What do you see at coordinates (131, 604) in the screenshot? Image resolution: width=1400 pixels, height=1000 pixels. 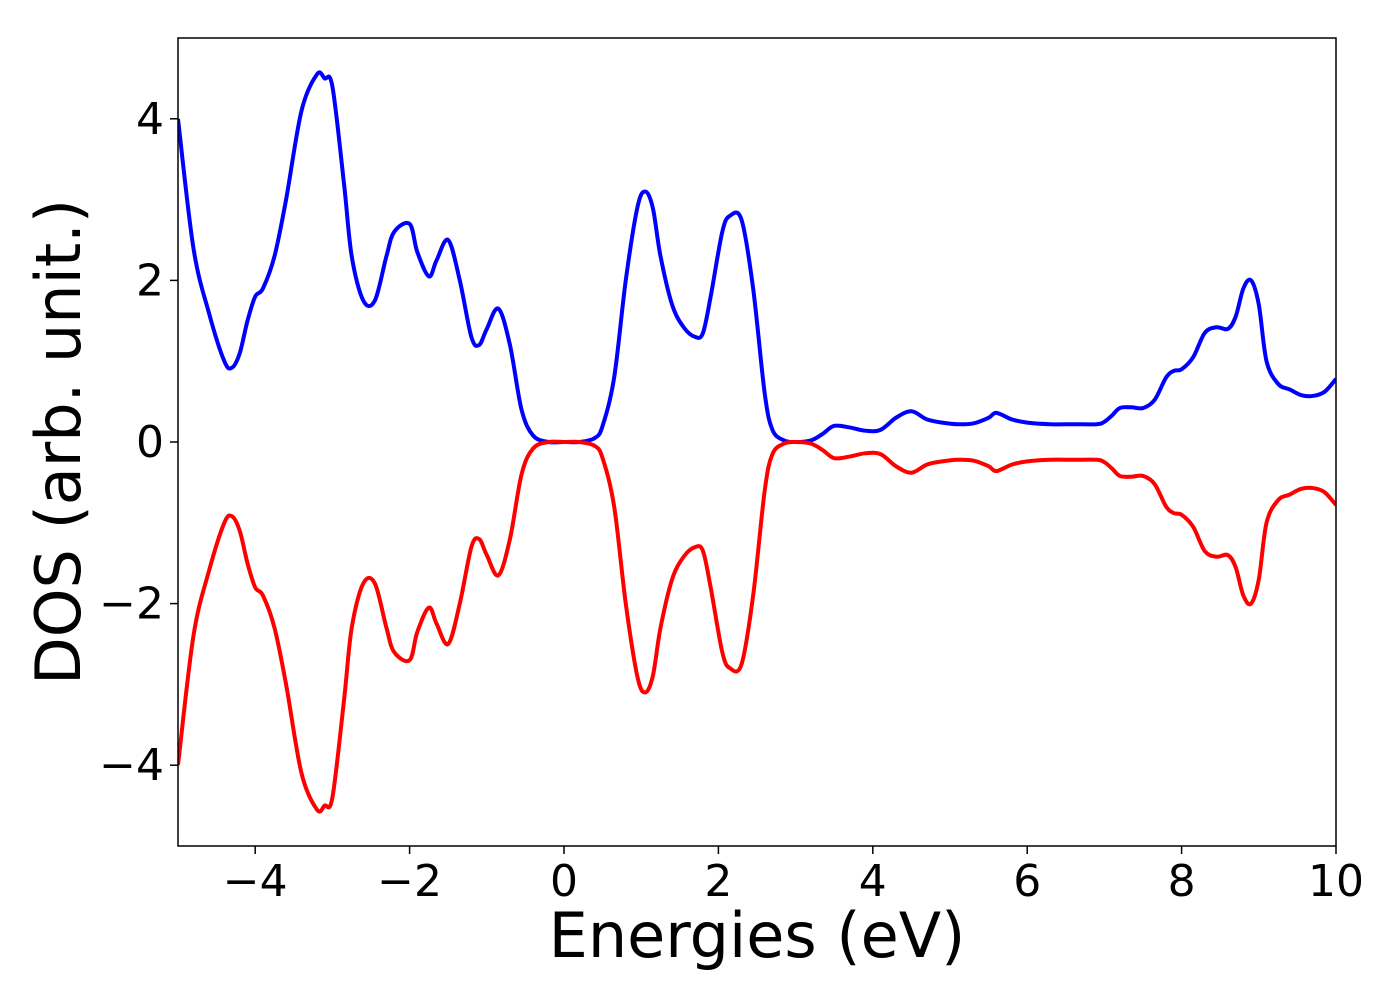 I see `y-tick-label: −2` at bounding box center [131, 604].